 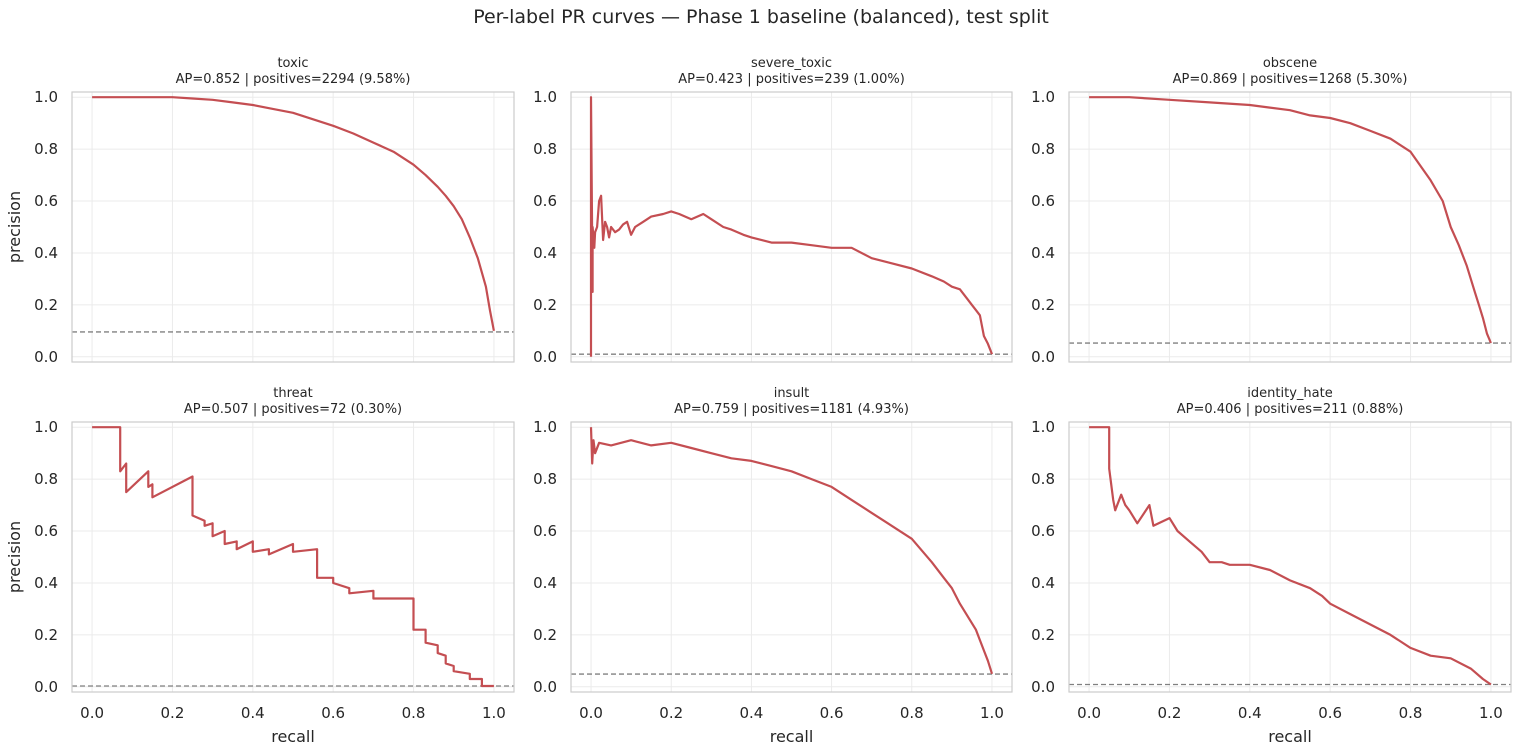 What do you see at coordinates (1290, 63) in the screenshot?
I see `subplot-title: obscene` at bounding box center [1290, 63].